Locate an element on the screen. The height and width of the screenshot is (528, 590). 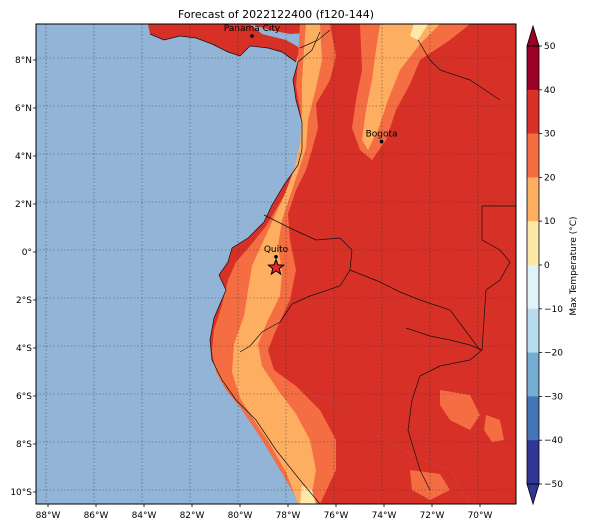
city-label: Quito is located at coordinates (276, 250).